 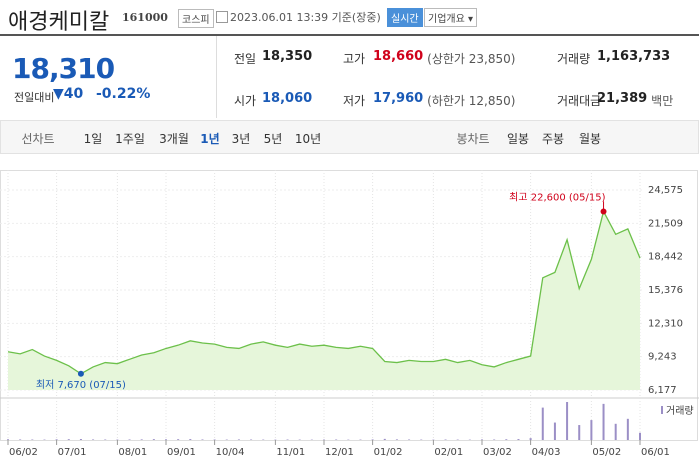 I want to click on x-tick-label: 04/03, so click(x=546, y=452).